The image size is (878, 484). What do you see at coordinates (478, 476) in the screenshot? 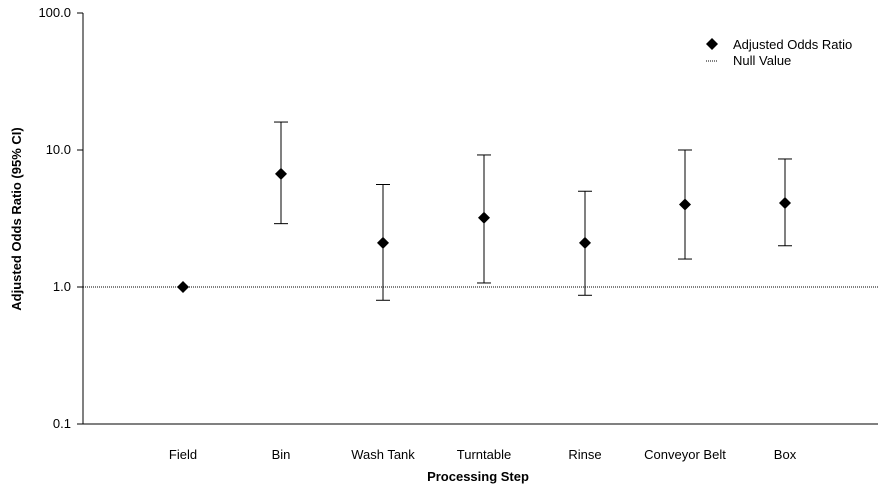
I see `x-axis-title: Processing Step` at bounding box center [478, 476].